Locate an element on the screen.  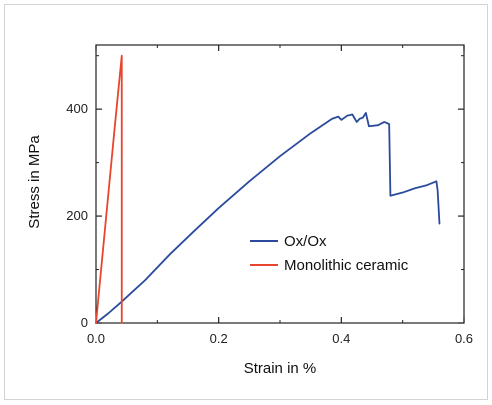
y-tick-label: 0 is located at coordinates (84, 322).